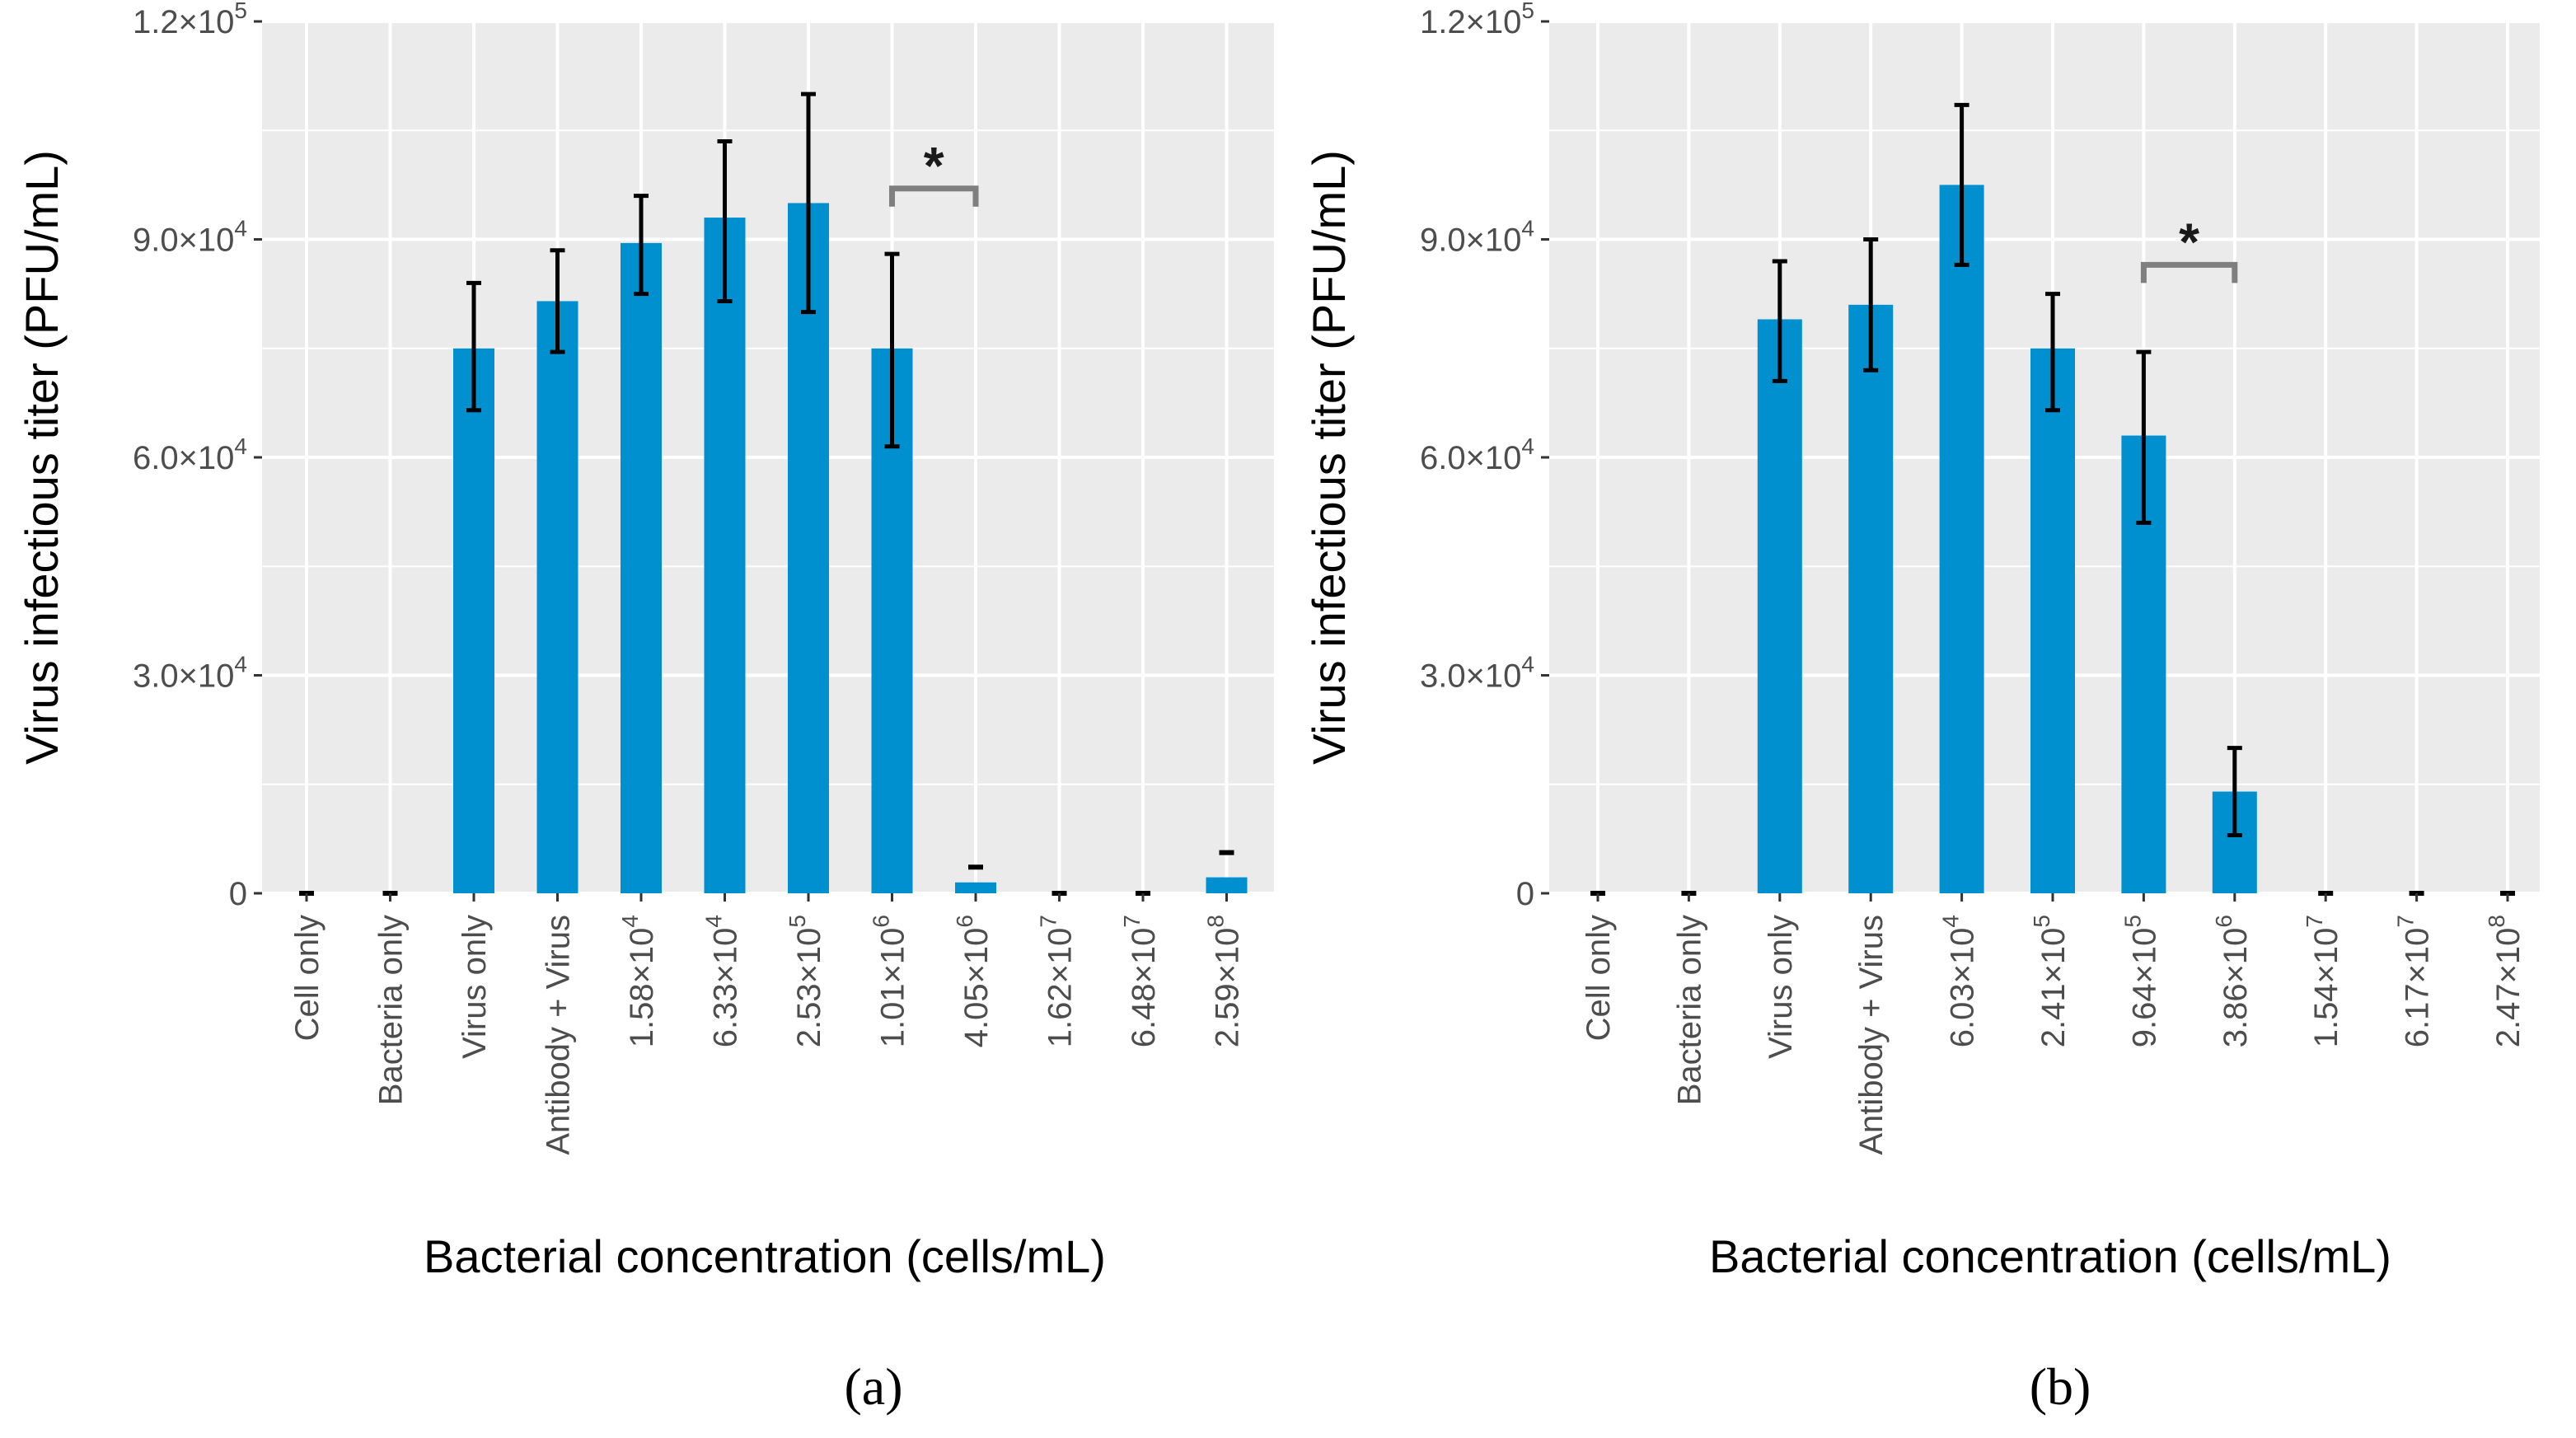 This screenshot has height=1438, width=2576. What do you see at coordinates (2232, 981) in the screenshot?
I see `x-tick-label: 3.86×106` at bounding box center [2232, 981].